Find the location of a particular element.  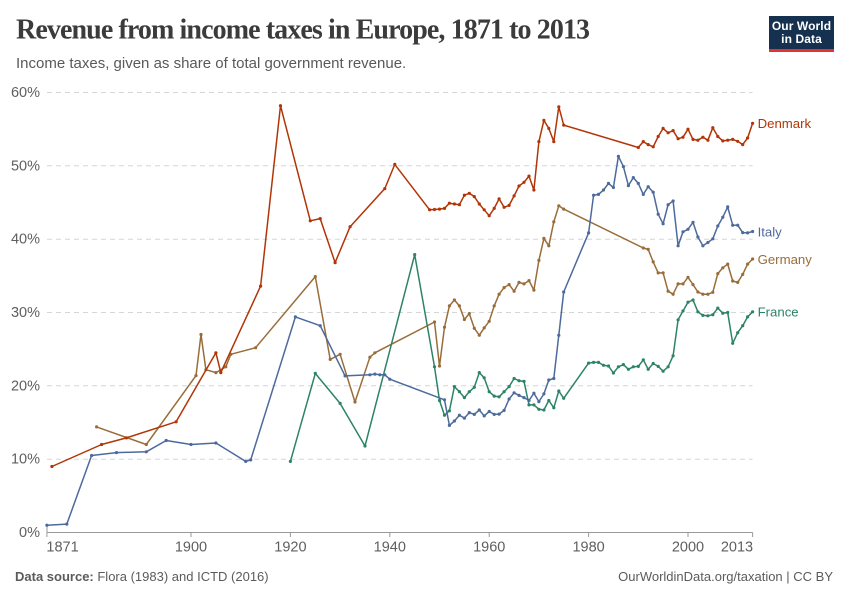

svg-text: 1940 is located at coordinates (390, 548).